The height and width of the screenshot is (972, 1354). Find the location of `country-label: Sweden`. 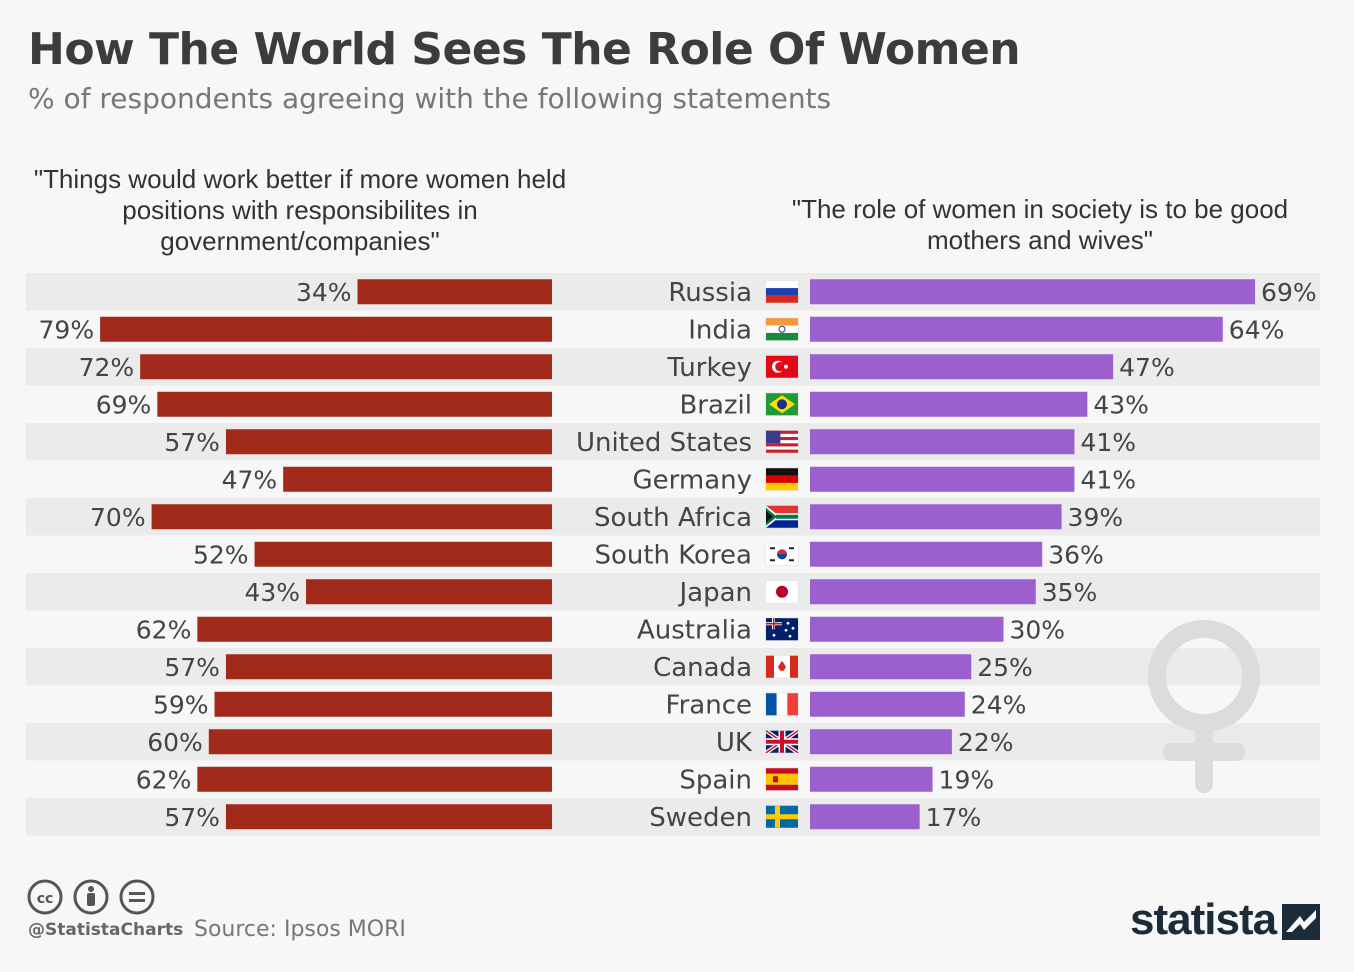

country-label: Sweden is located at coordinates (700, 818).